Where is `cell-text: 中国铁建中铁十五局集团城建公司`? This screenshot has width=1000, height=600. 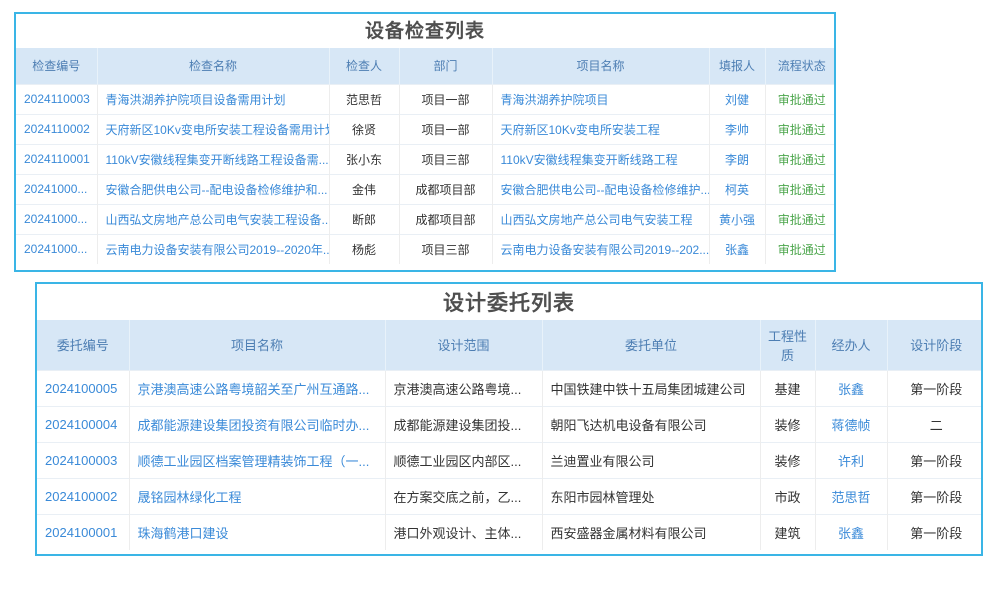
cell-text: 中国铁建中铁十五局集团城建公司 is located at coordinates (648, 389).